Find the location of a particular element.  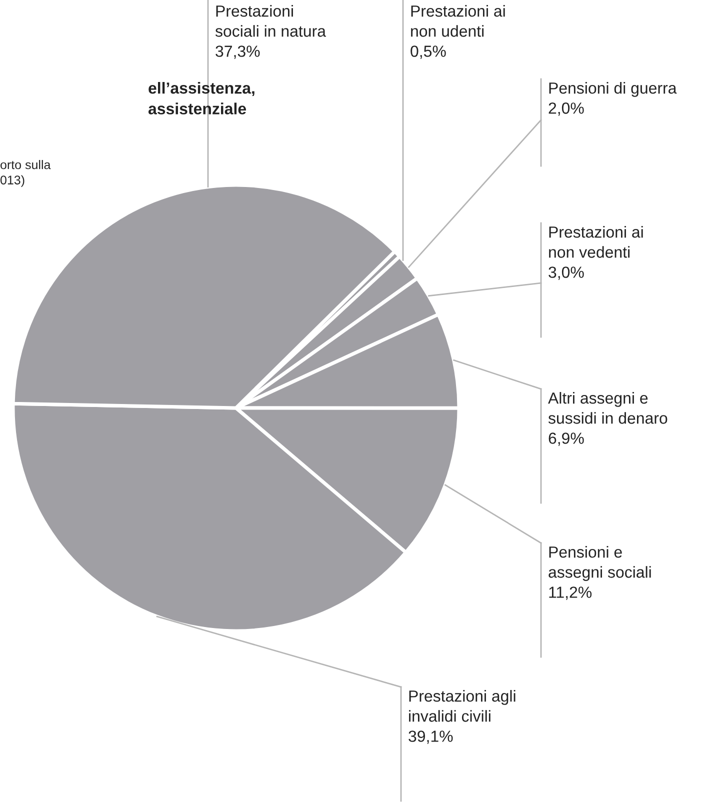

data-label: 6,9% is located at coordinates (566, 439).